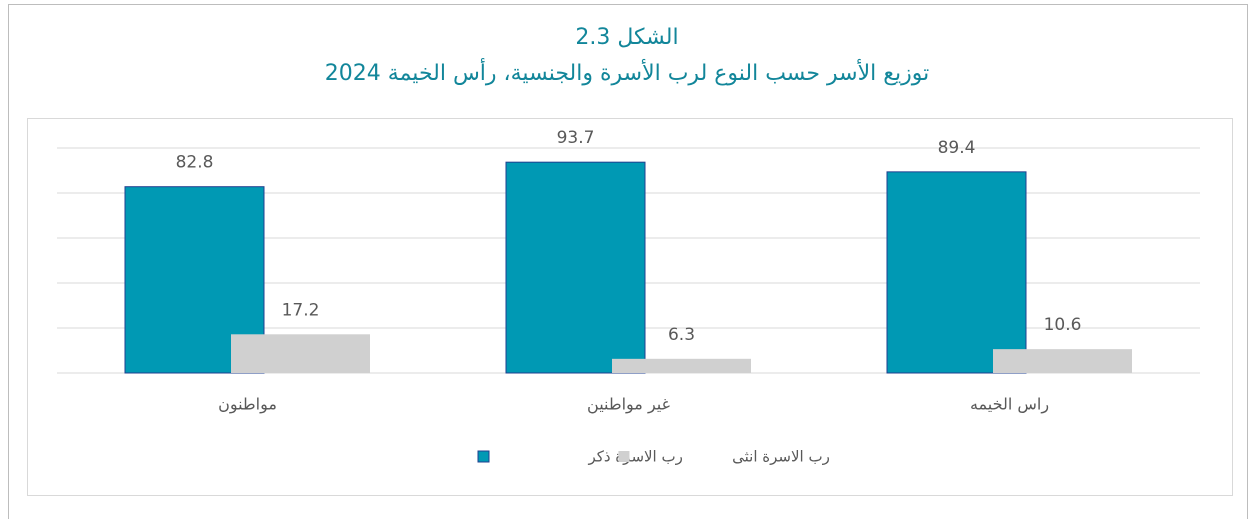 This screenshot has width=1249, height=519. I want to click on value-label: 89.4, so click(957, 148).